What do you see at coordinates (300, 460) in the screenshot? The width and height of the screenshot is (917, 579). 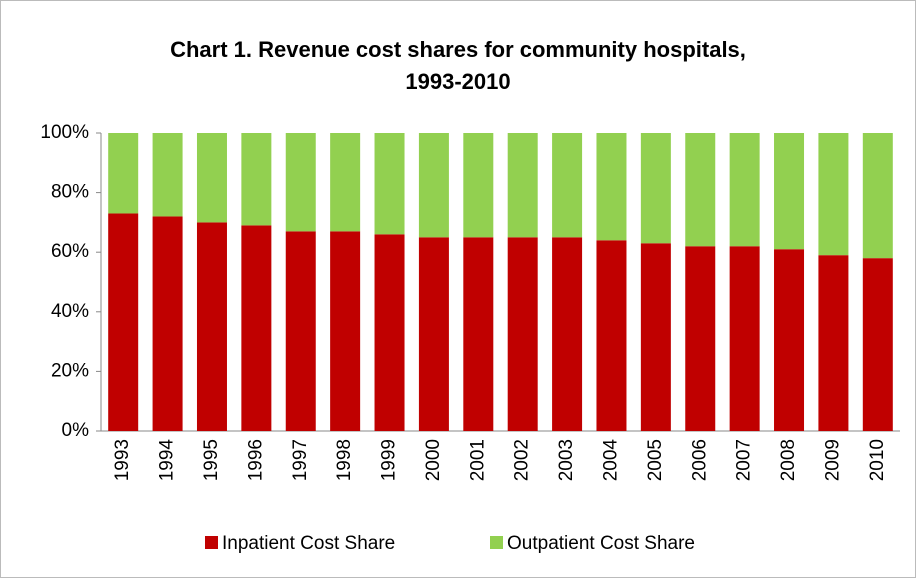 I see `x-tick-label: 1997` at bounding box center [300, 460].